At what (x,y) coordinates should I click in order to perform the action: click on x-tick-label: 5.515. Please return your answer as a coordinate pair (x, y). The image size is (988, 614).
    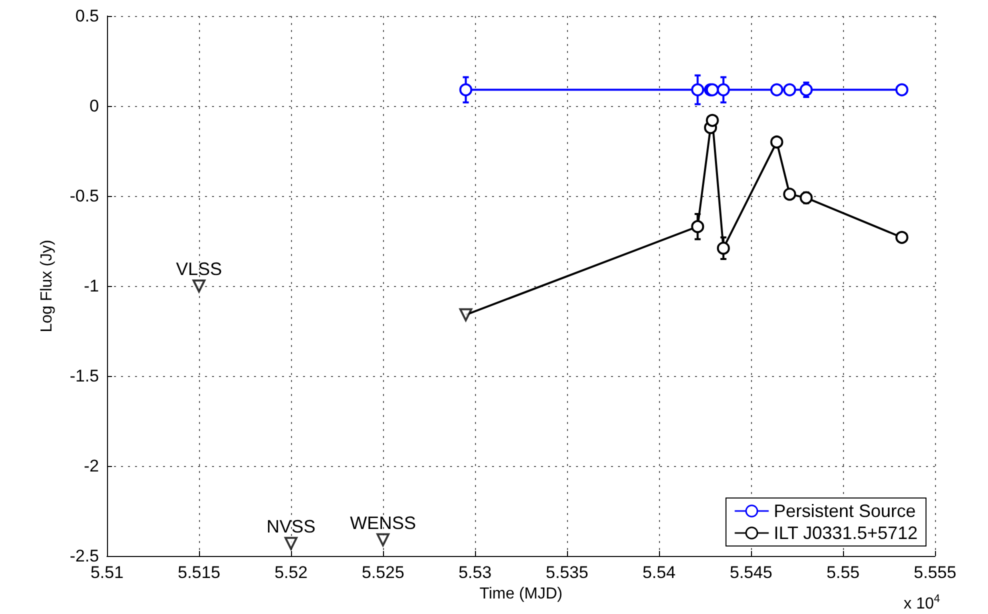
    Looking at the image, I should click on (199, 572).